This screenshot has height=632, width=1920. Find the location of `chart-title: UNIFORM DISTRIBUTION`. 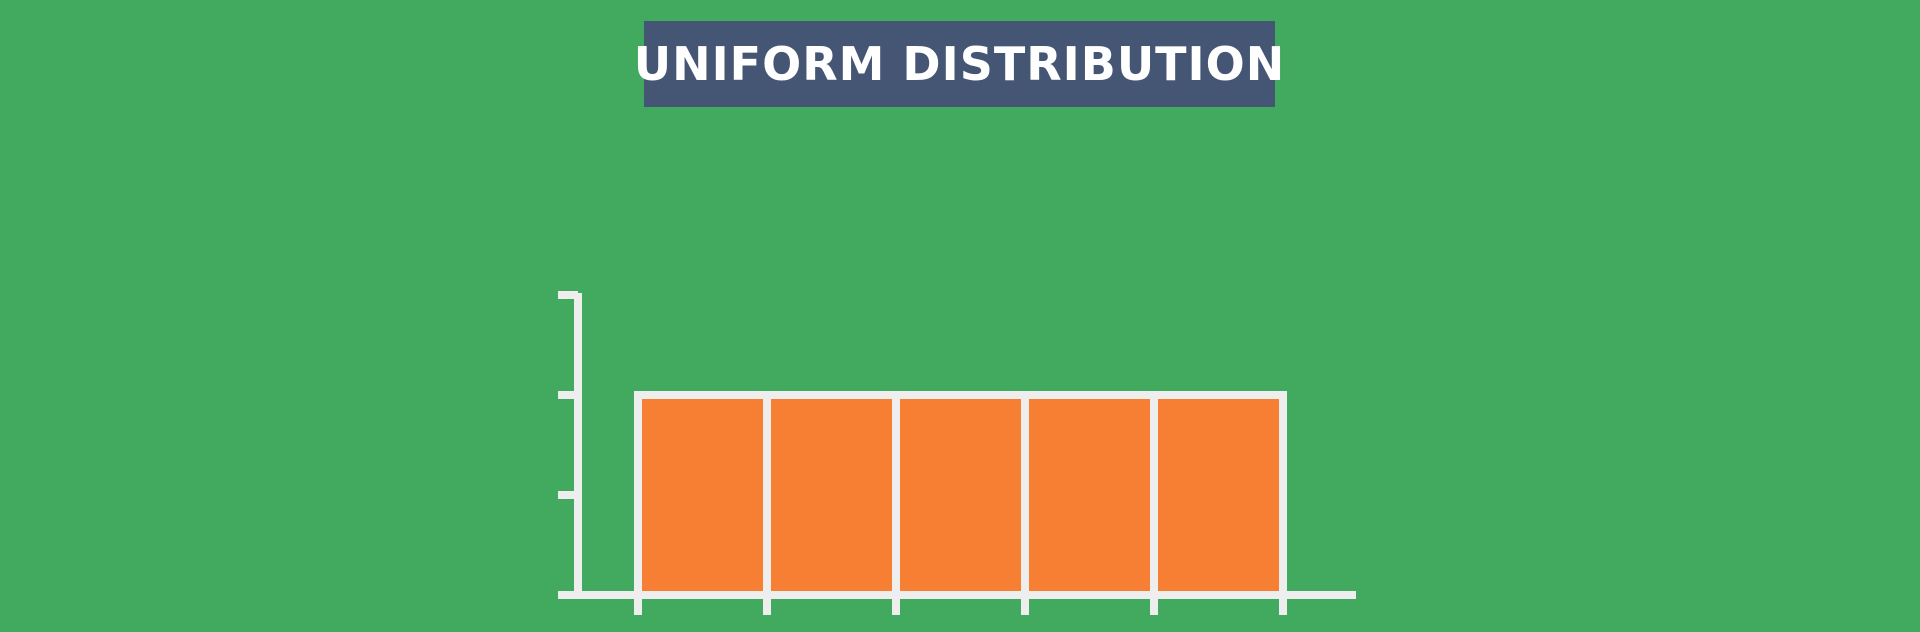

chart-title: UNIFORM DISTRIBUTION is located at coordinates (959, 64).